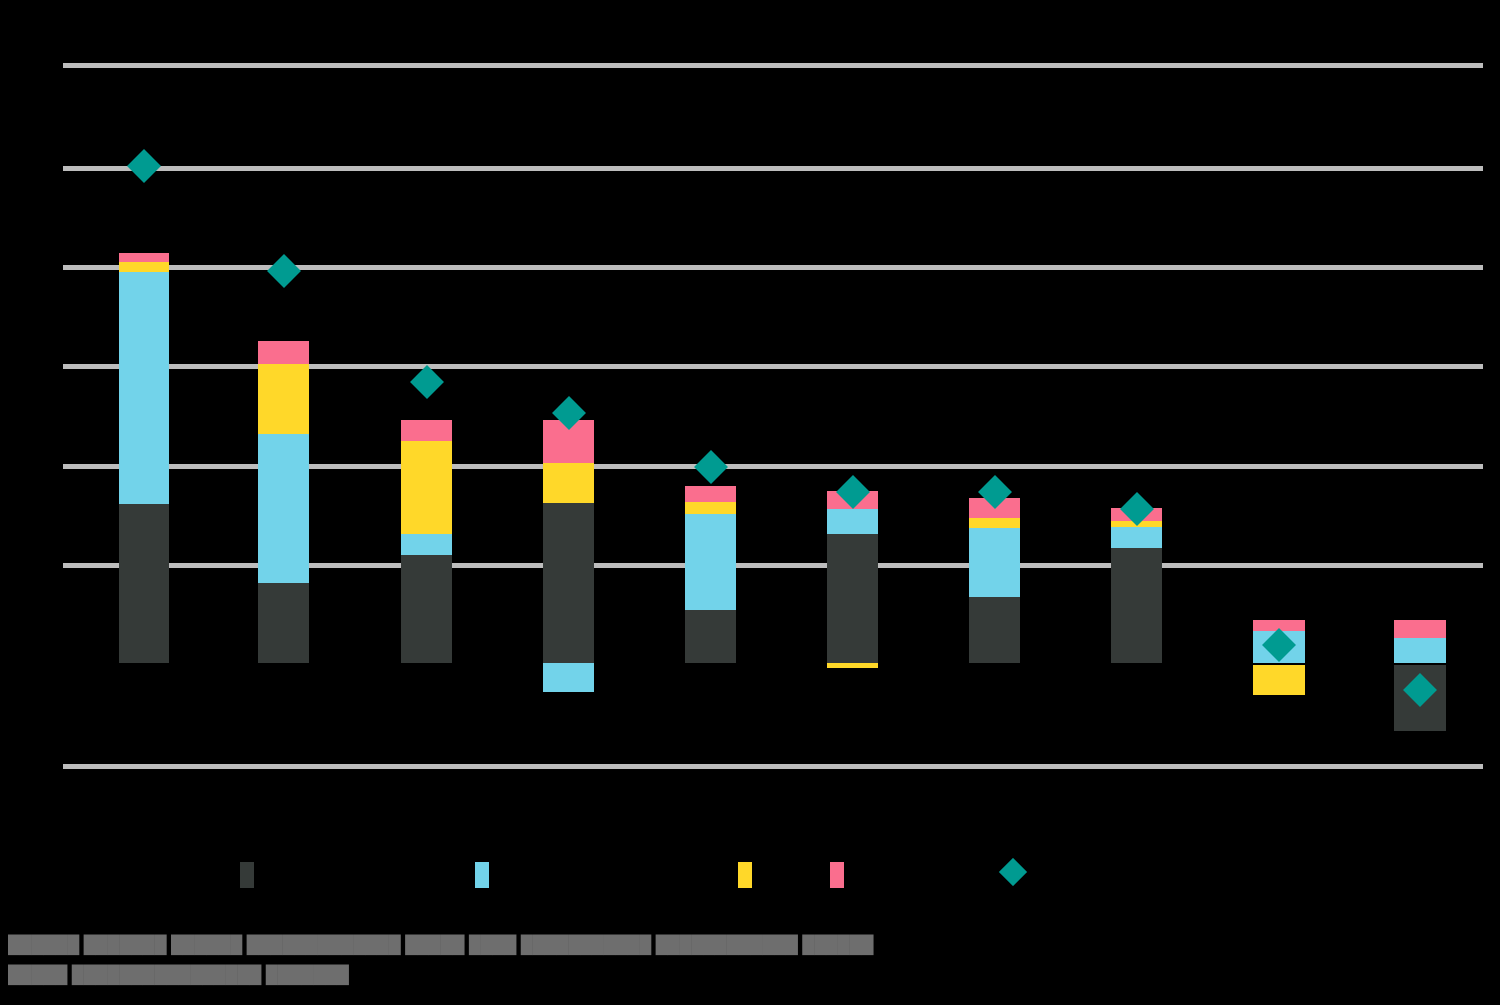 The image size is (1500, 1005). Describe the element at coordinates (773, 766) in the screenshot. I see `x-axis-baseline` at that location.